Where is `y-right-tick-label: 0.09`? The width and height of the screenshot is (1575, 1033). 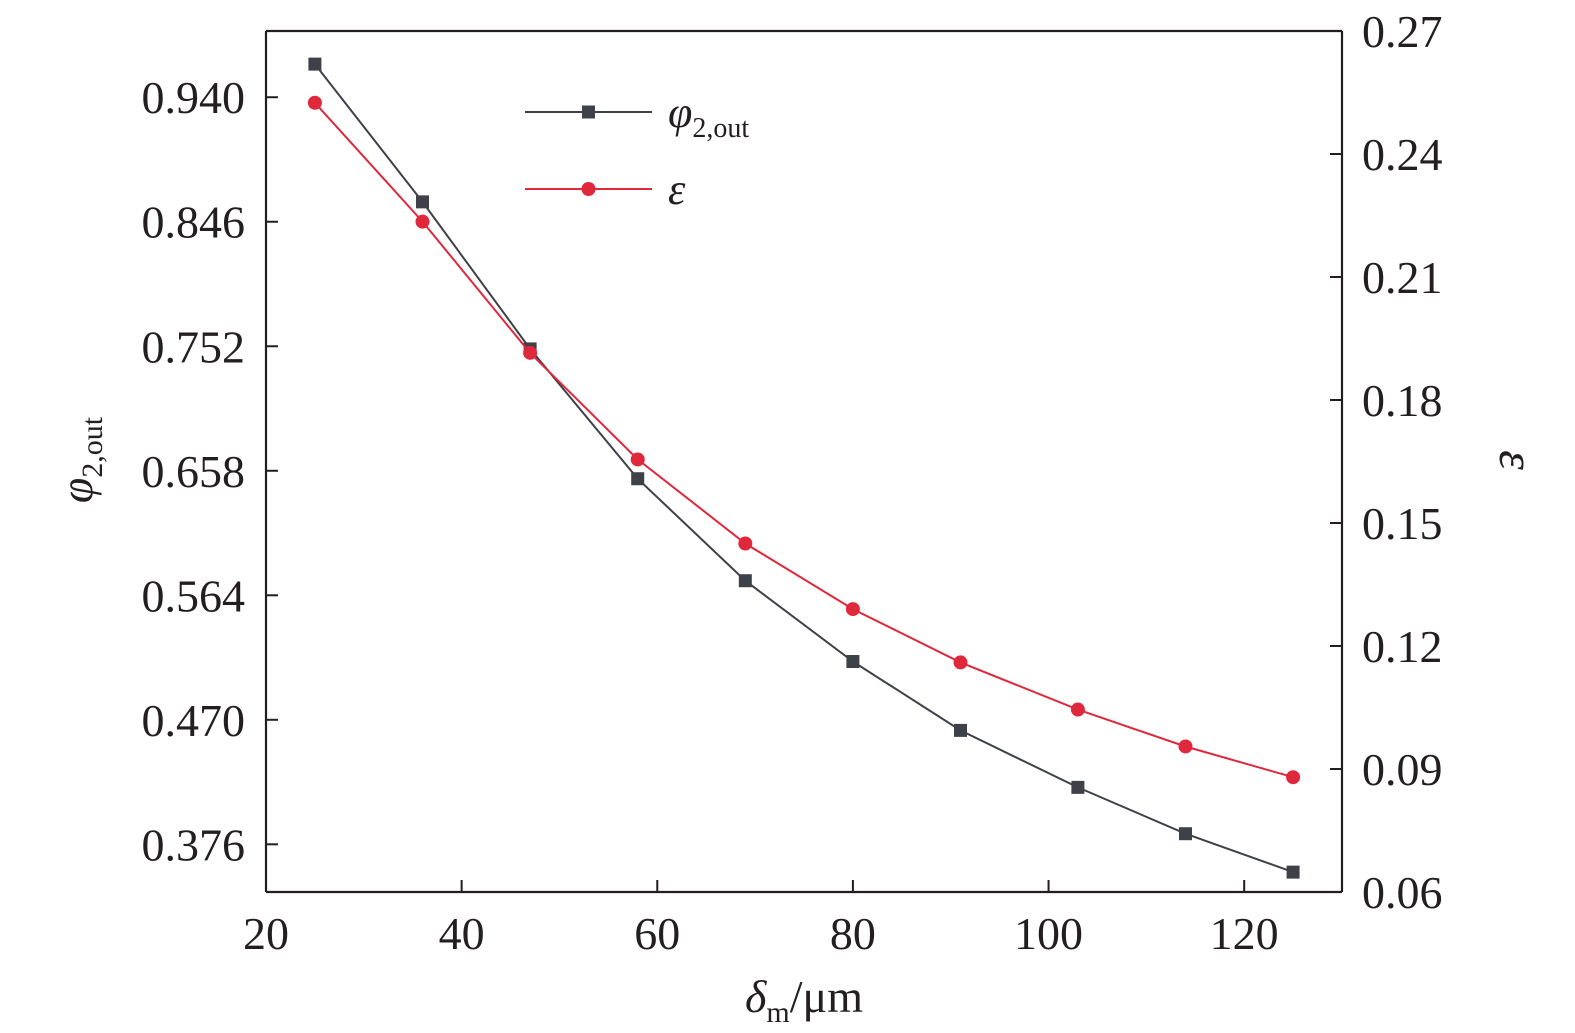
y-right-tick-label: 0.09 is located at coordinates (1402, 769).